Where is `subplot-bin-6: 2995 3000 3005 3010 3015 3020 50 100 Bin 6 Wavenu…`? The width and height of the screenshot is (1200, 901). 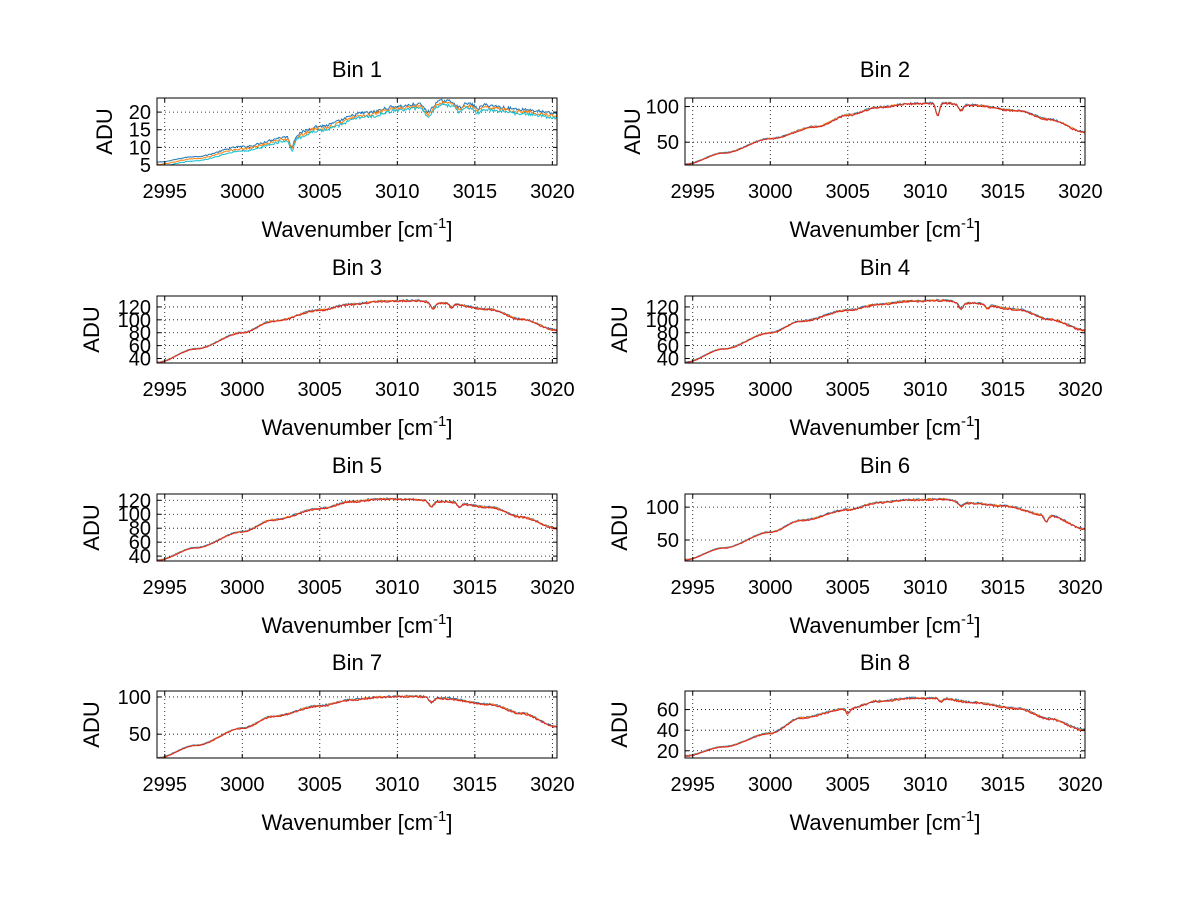 subplot-bin-6: 2995 3000 3005 3010 3015 3020 50 100 Bin 6 Wavenu… is located at coordinates (855, 545).